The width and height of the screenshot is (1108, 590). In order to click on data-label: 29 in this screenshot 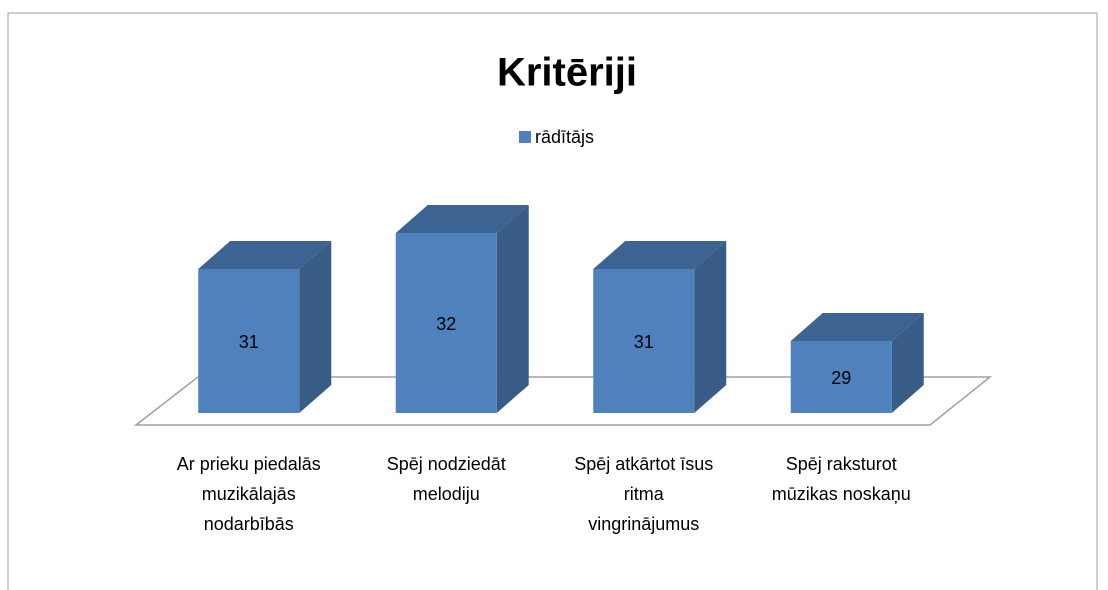, I will do `click(841, 378)`.